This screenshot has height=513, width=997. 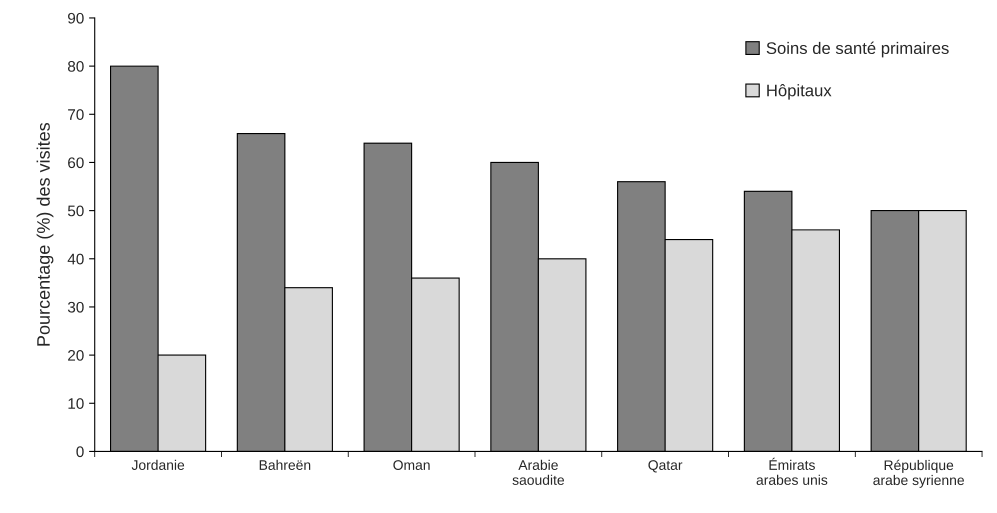 I want to click on y-tick-label: 10, so click(x=76, y=403).